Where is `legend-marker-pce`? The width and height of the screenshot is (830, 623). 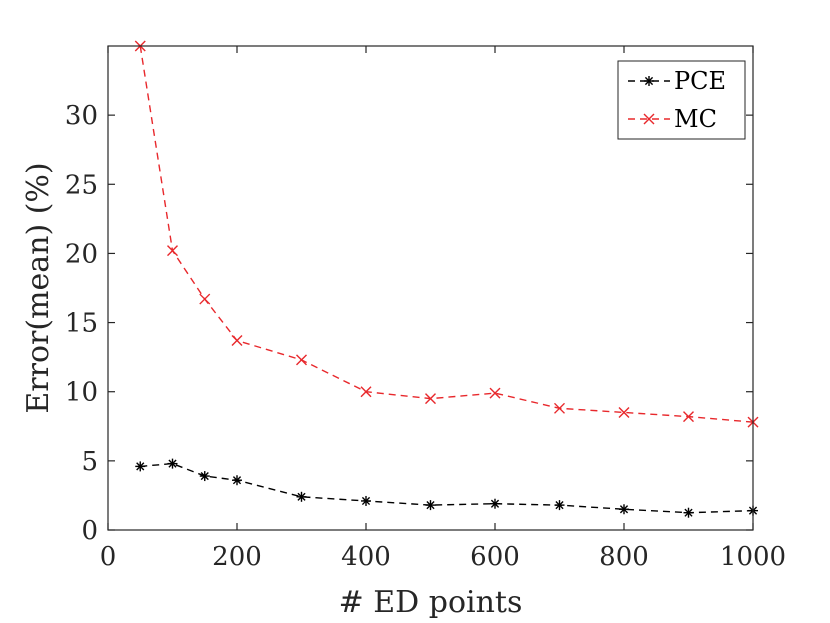
legend-marker-pce is located at coordinates (649, 81).